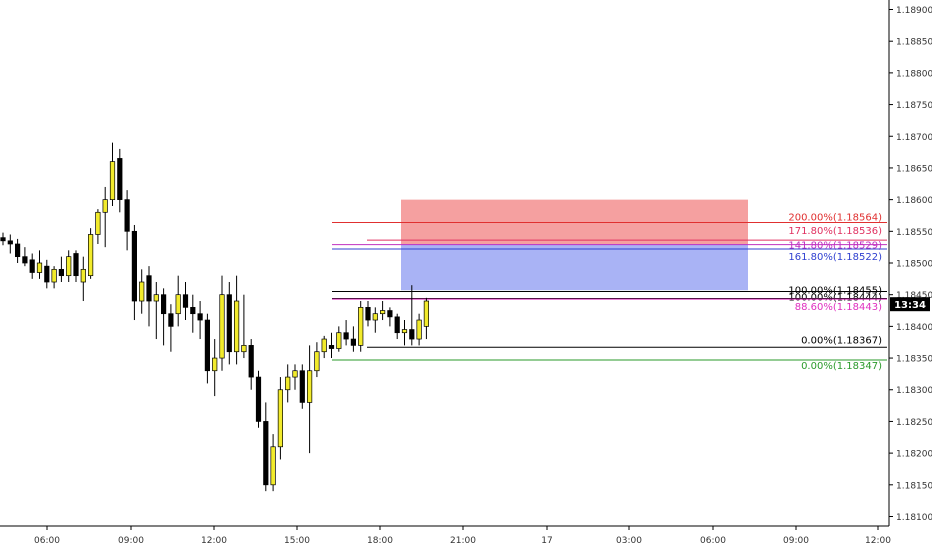  What do you see at coordinates (914, 233) in the screenshot?
I see `y-tick-label: 1.18550` at bounding box center [914, 233].